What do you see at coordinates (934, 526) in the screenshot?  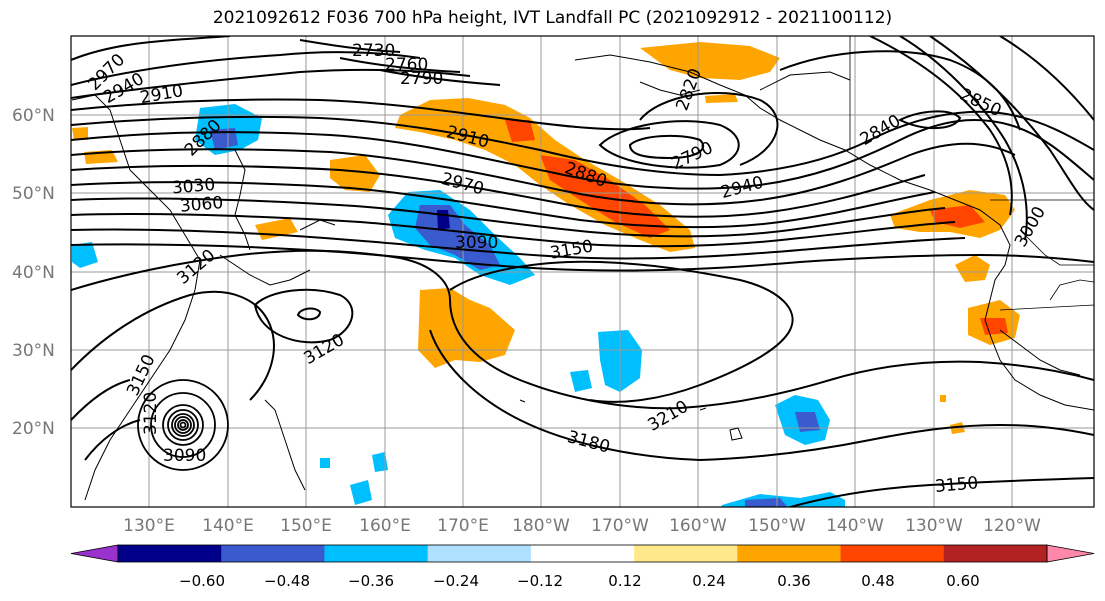 I see `lon-label: 130°W` at bounding box center [934, 526].